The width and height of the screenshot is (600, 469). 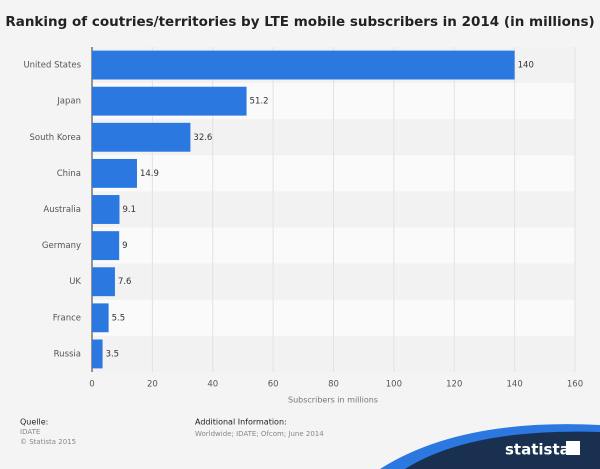 I want to click on x-tick-label: 20, so click(x=152, y=385).